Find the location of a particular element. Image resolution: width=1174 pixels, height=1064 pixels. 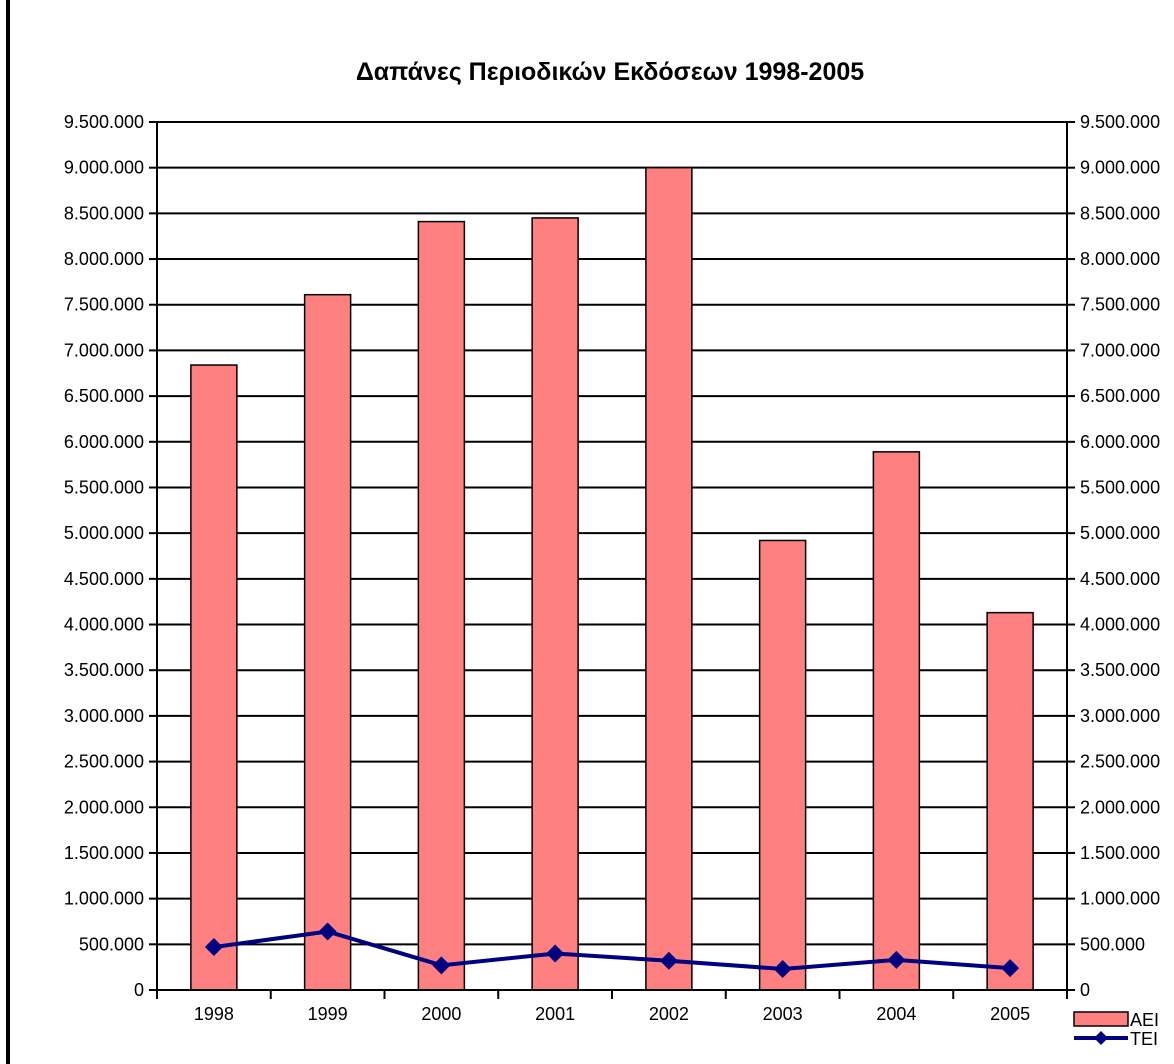

x-tick-label-1999: 1999 is located at coordinates (328, 1014).